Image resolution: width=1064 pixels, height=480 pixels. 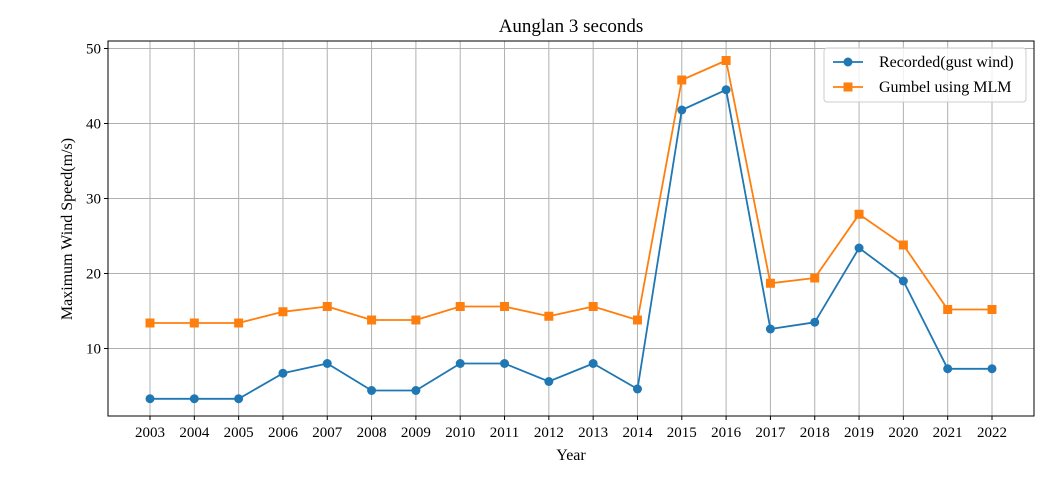 What do you see at coordinates (93, 200) in the screenshot?
I see `y-tick-label: 30` at bounding box center [93, 200].